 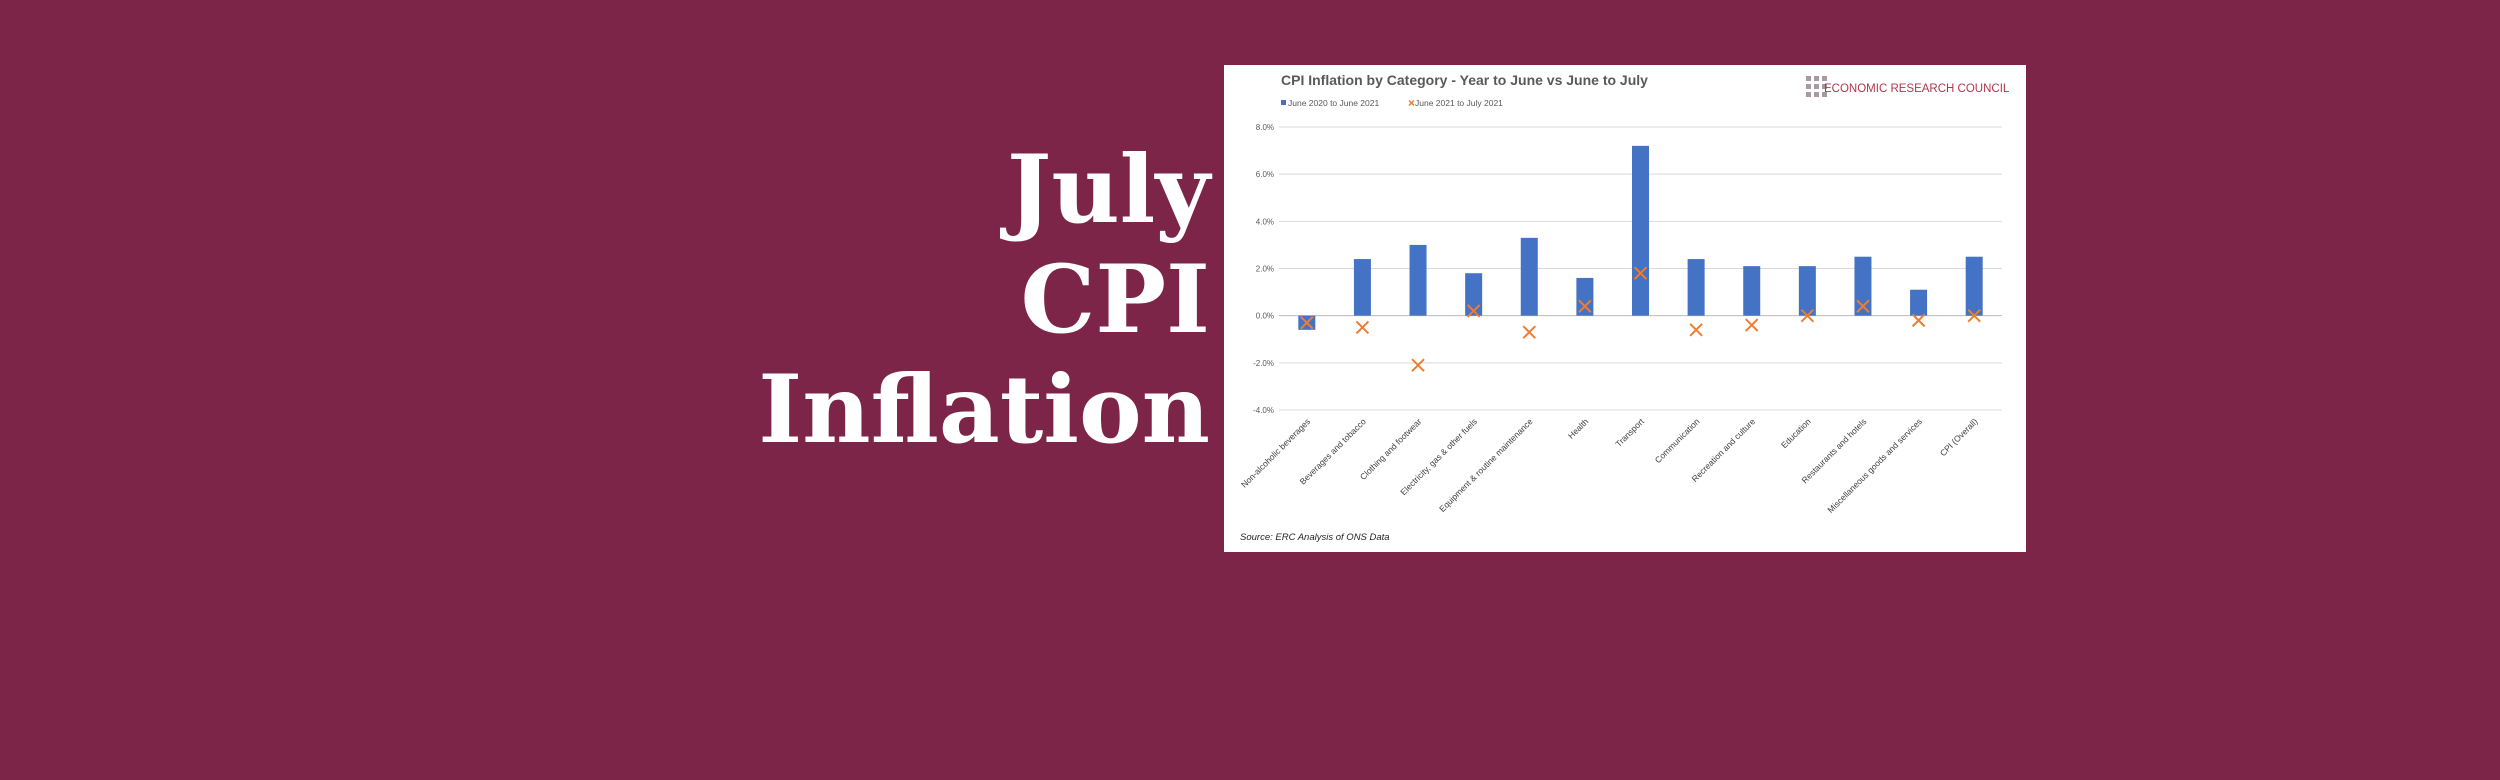 I want to click on source-note: Source: ERC Analysis of ONS Data, so click(x=1315, y=537).